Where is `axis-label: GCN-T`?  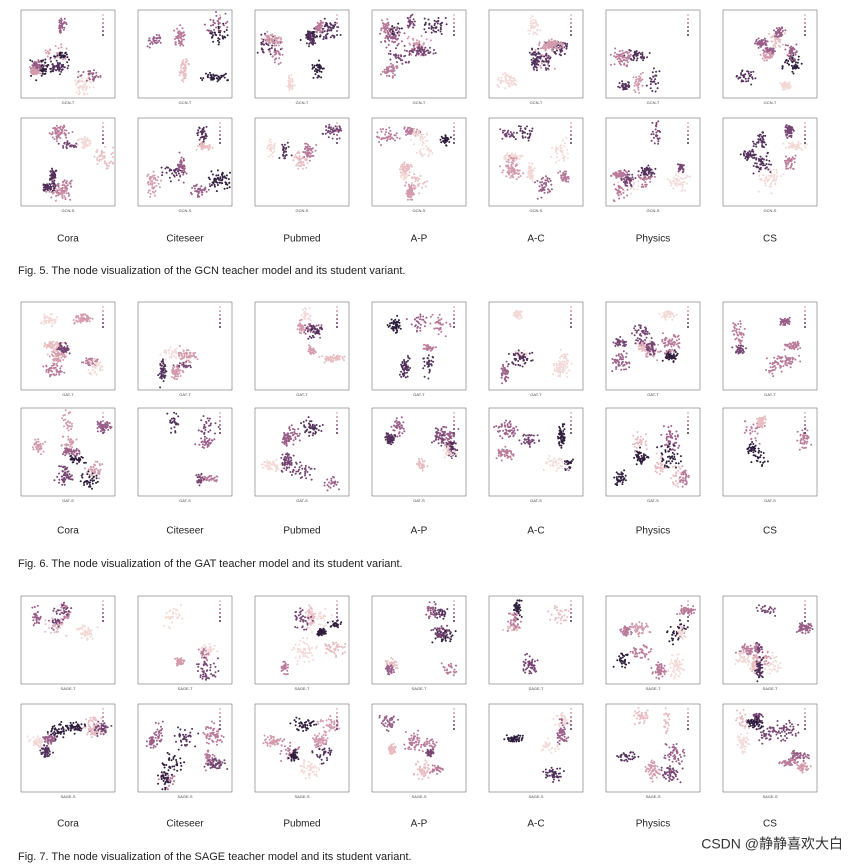 axis-label: GCN-T is located at coordinates (419, 102).